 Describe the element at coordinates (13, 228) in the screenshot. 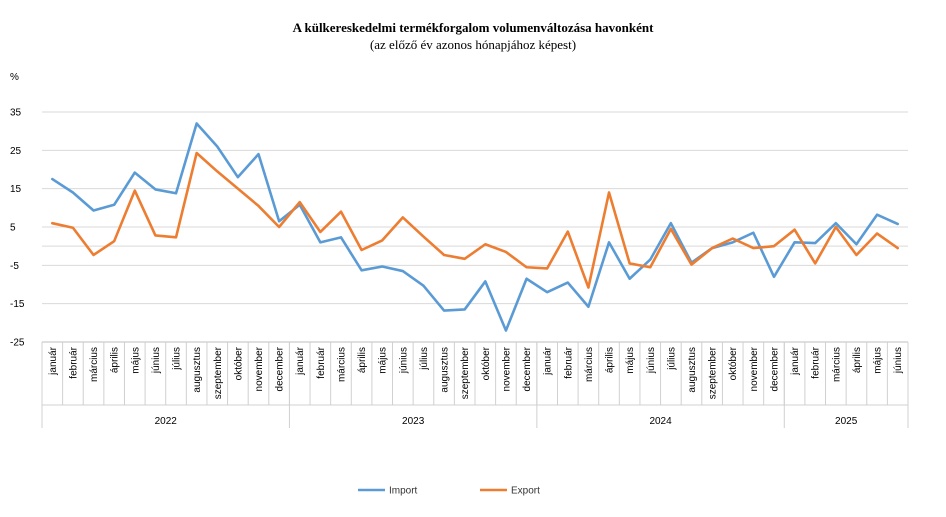

I see `y-tick-label: 5` at that location.